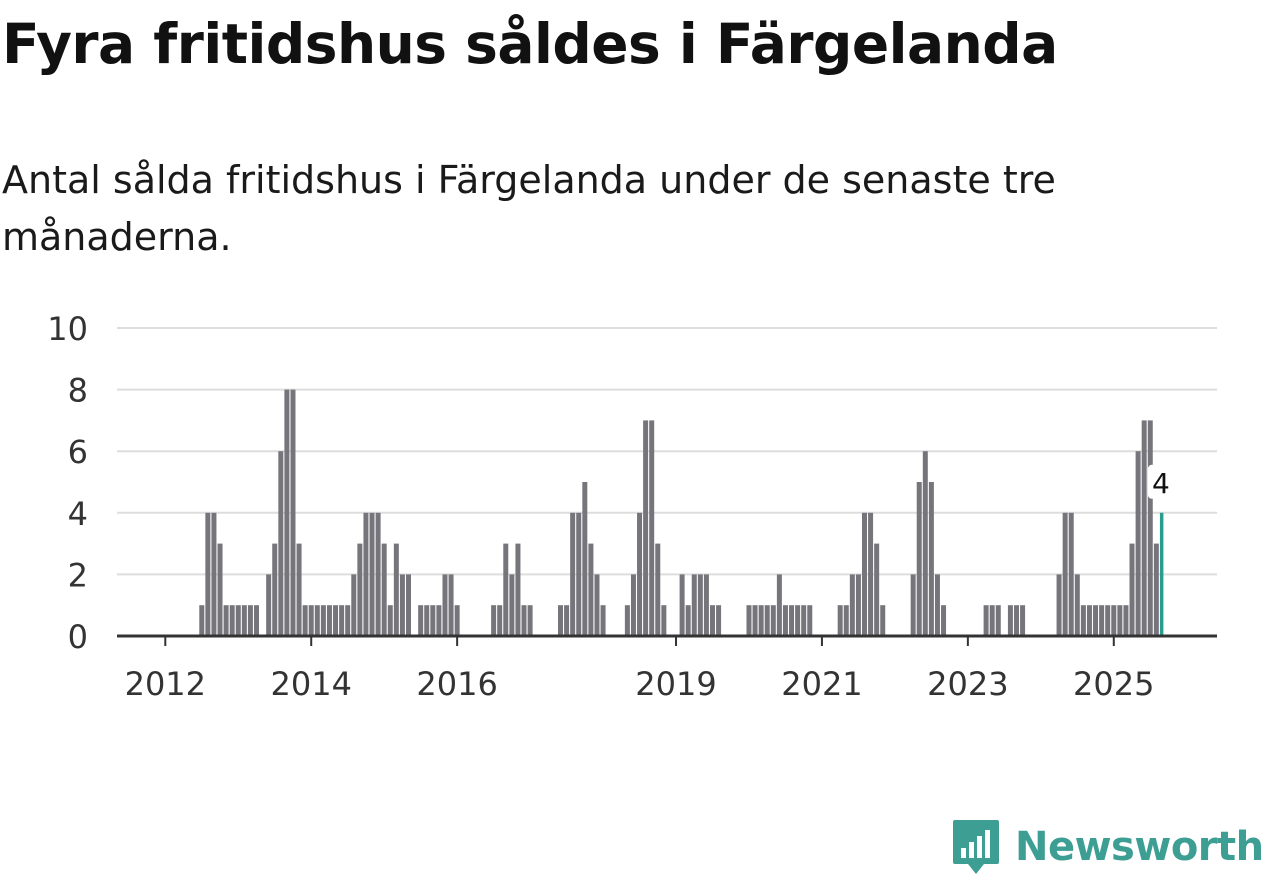 The width and height of the screenshot is (1262, 879). I want to click on y-tick-label: 6, so click(78, 452).